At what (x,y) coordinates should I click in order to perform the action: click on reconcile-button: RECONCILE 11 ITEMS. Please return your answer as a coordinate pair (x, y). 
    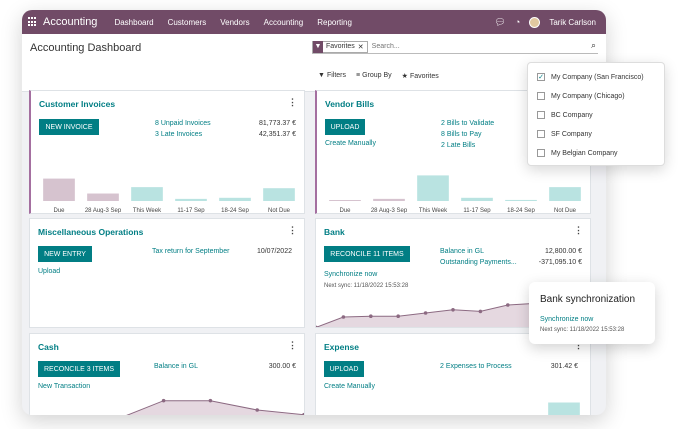
    Looking at the image, I should click on (367, 254).